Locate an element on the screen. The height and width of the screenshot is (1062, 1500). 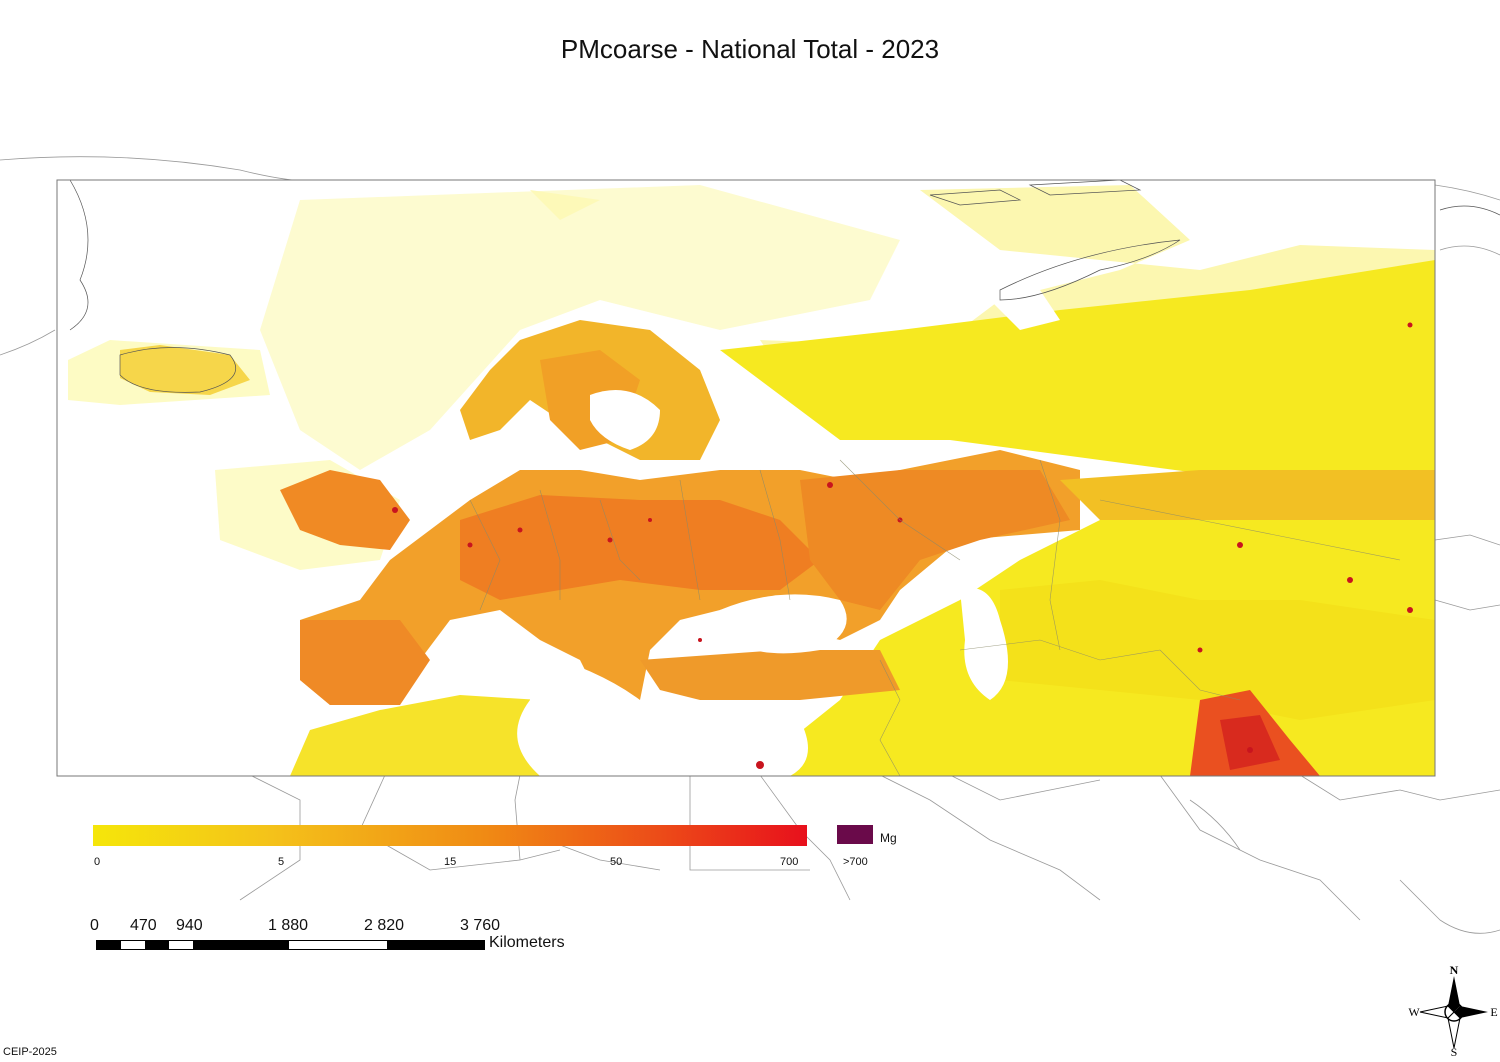
legend-tick-4: 700 is located at coordinates (789, 862).